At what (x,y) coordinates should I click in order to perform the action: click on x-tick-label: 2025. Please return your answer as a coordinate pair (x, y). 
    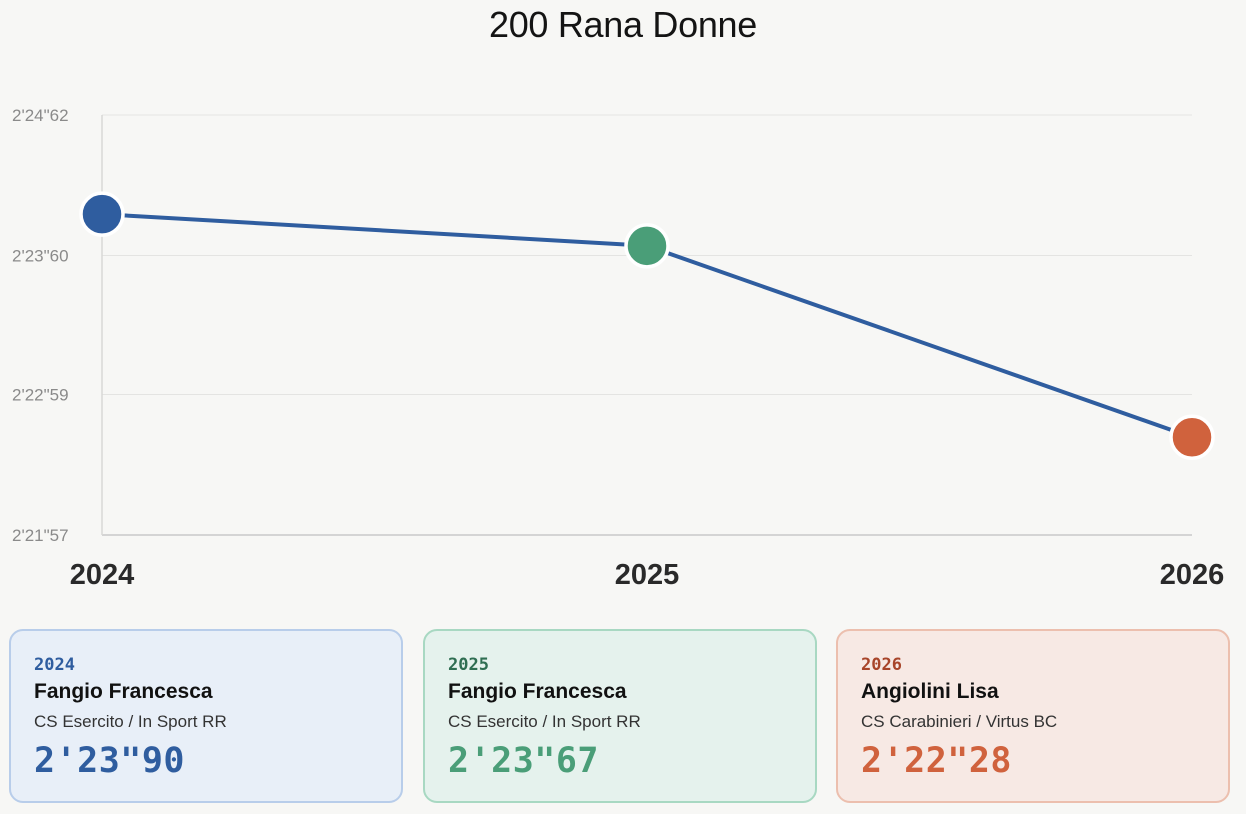
    Looking at the image, I should click on (647, 575).